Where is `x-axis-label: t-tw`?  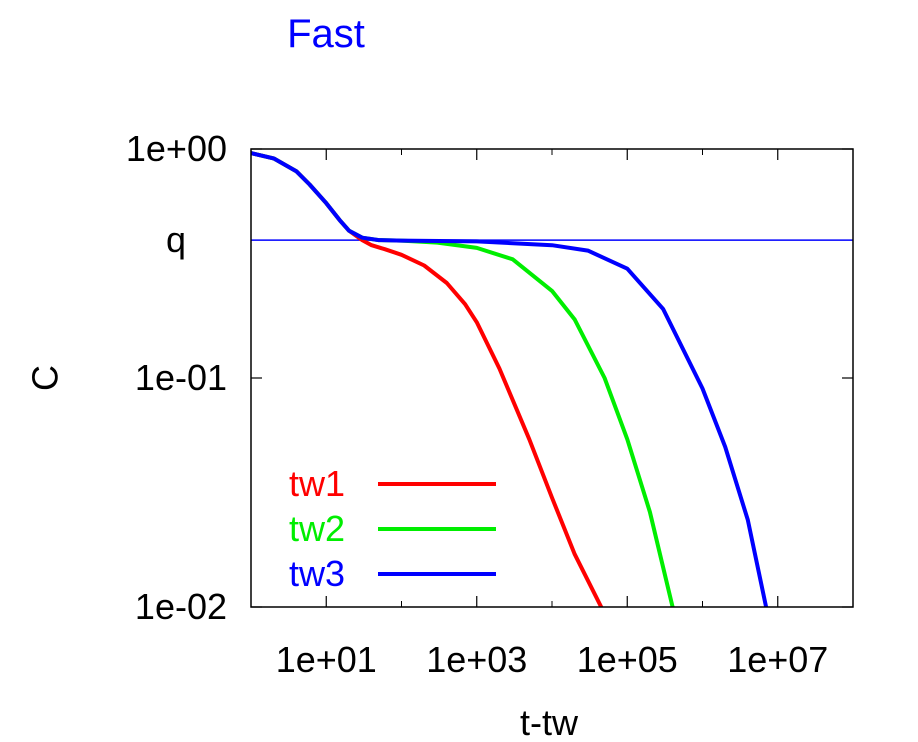 x-axis-label: t-tw is located at coordinates (549, 722).